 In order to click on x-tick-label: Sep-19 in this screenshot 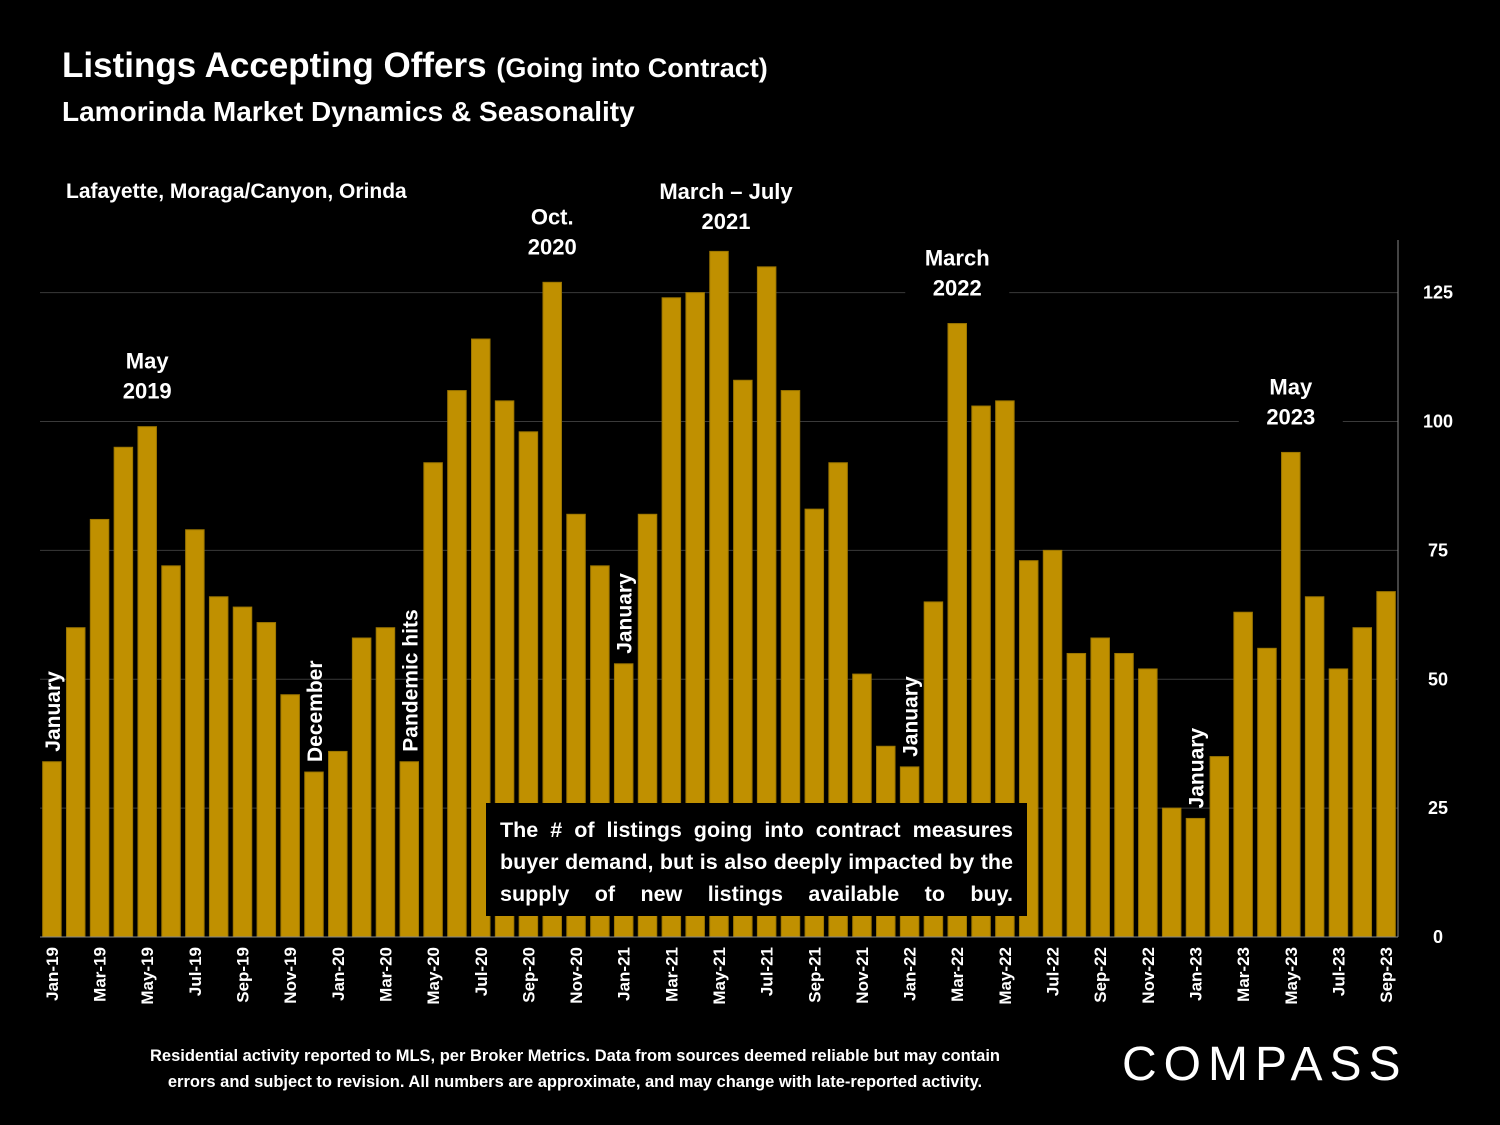, I will do `click(243, 975)`.